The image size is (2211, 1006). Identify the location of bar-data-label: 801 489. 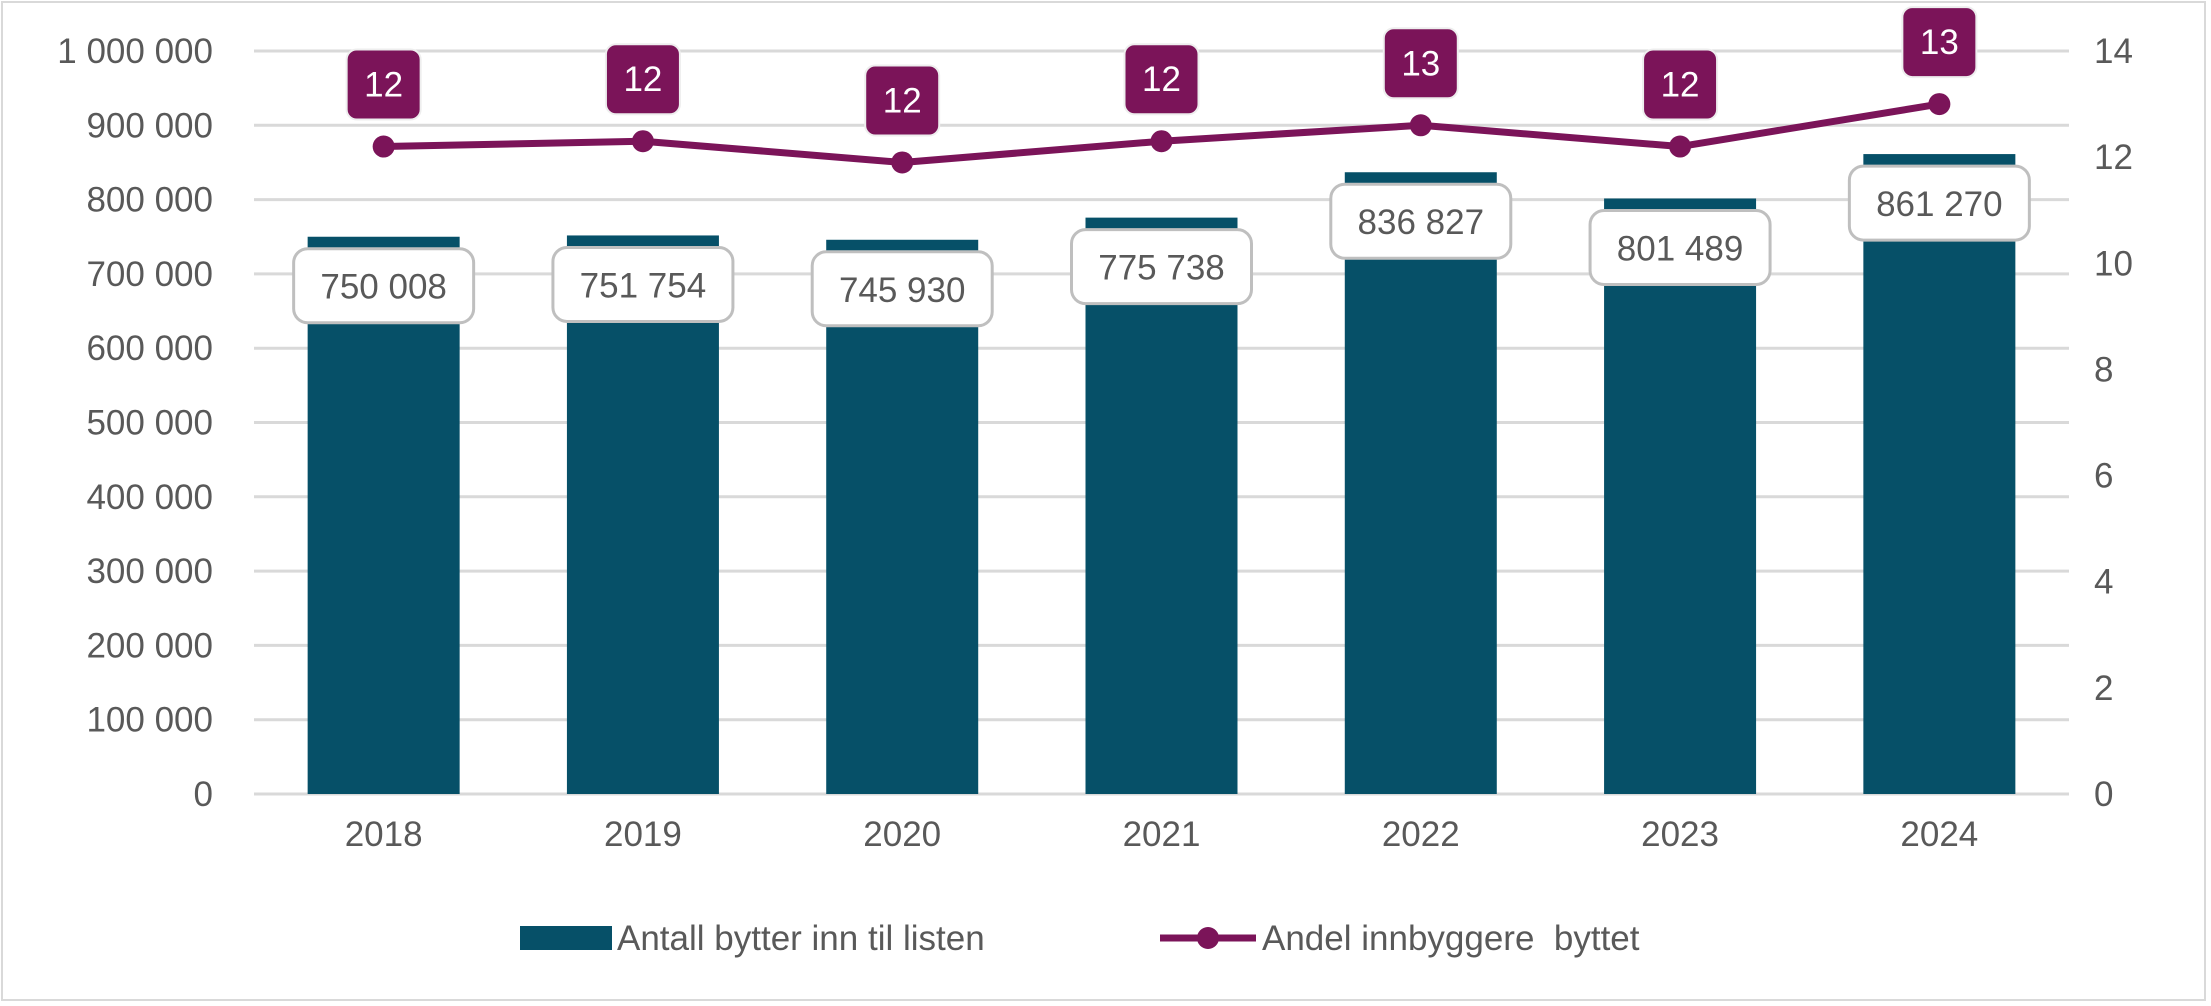
(1680, 248).